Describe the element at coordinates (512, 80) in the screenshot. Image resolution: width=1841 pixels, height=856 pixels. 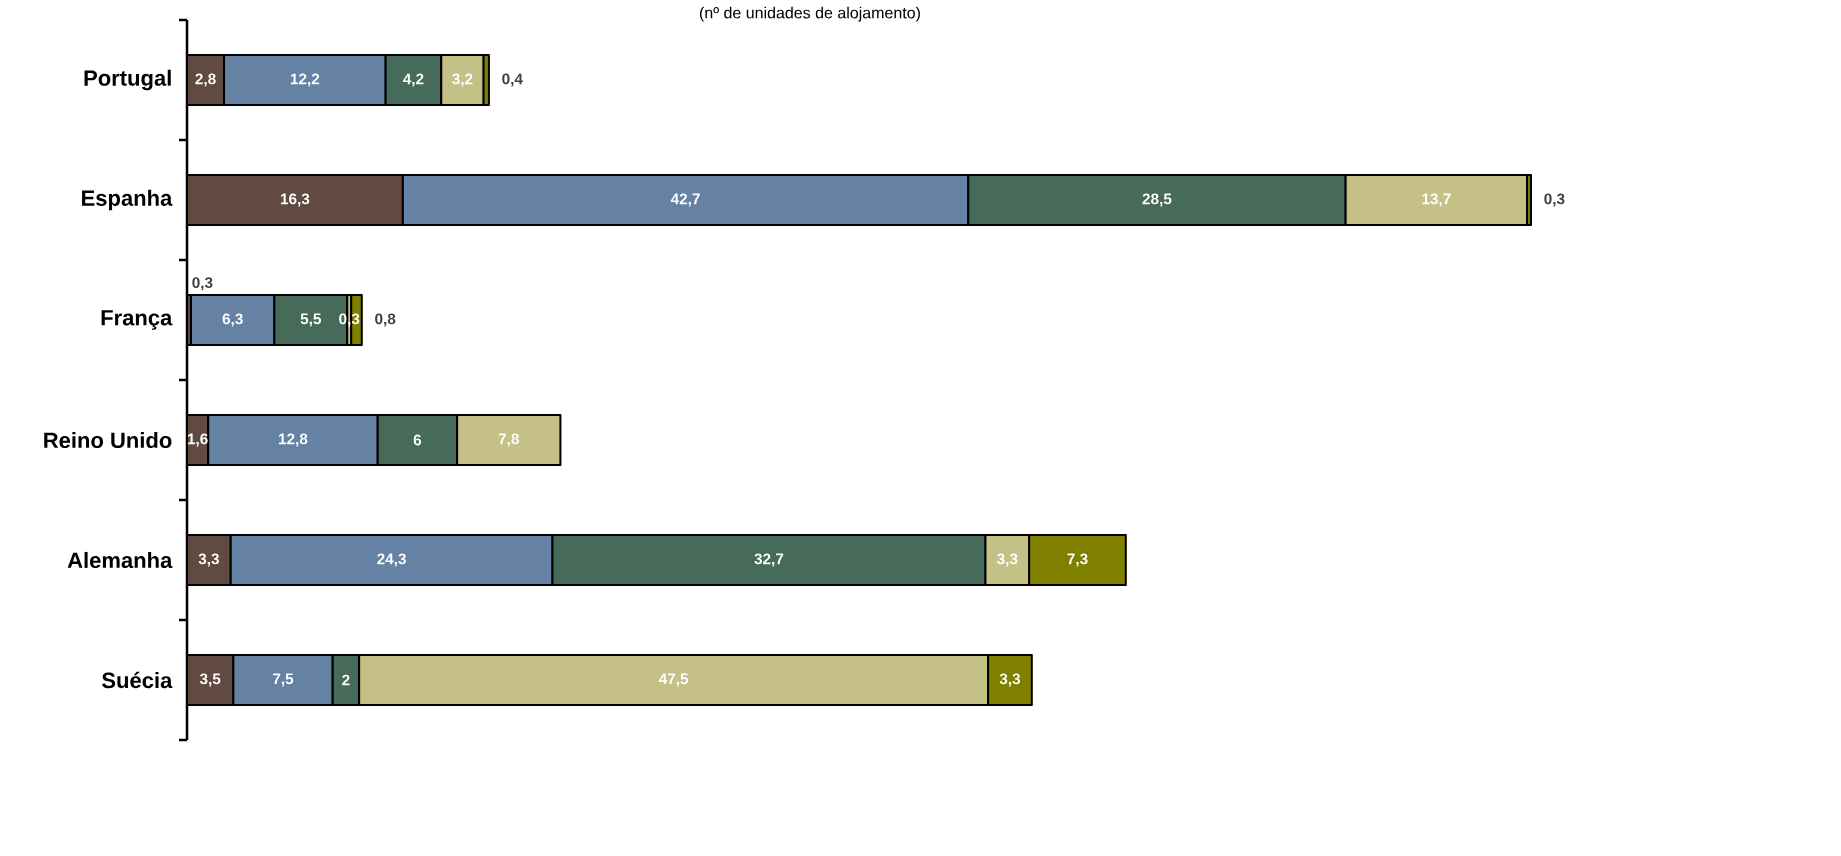
I see `data-label: 0,4` at that location.